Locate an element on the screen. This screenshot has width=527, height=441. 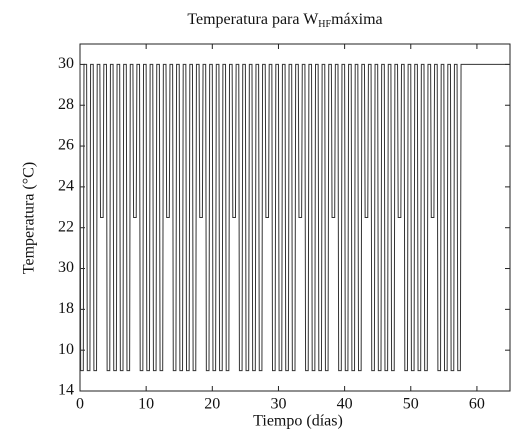
x-tick-label: 50 is located at coordinates (411, 404).